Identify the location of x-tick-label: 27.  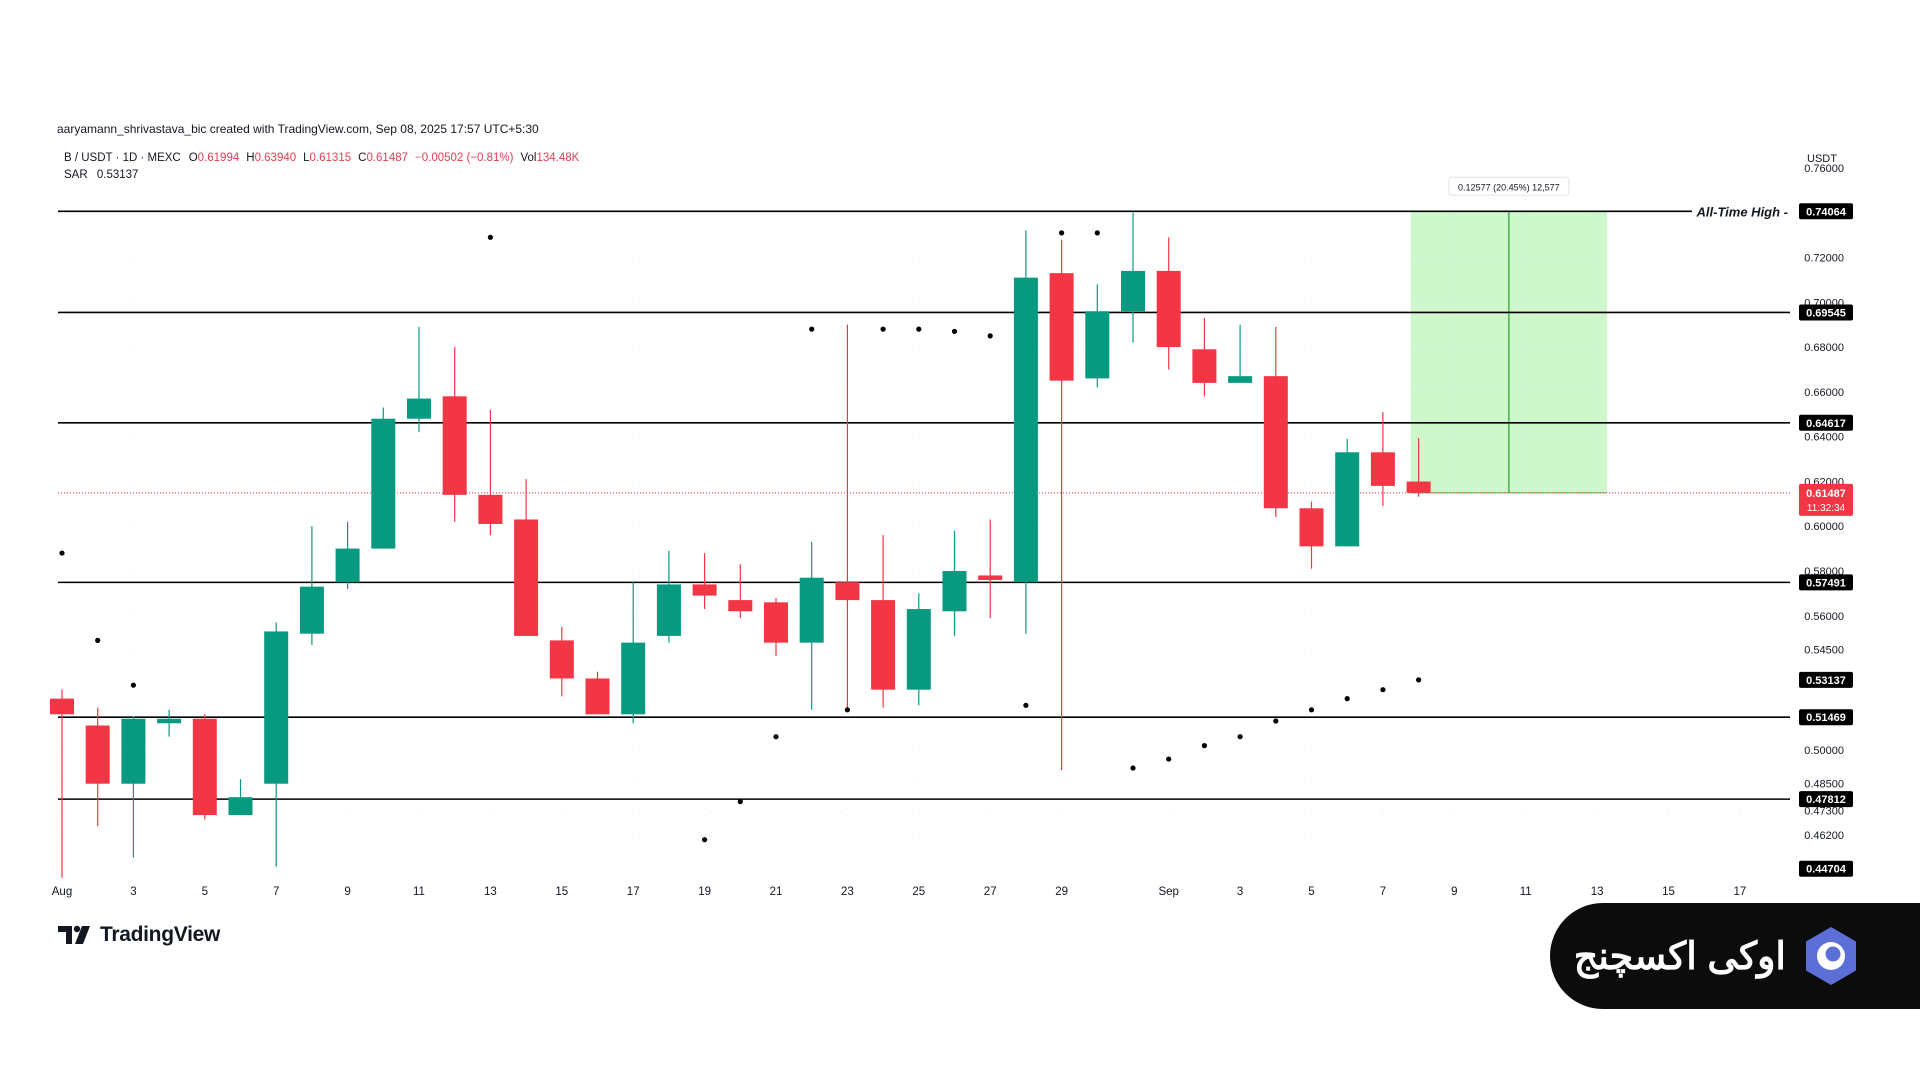
(990, 892).